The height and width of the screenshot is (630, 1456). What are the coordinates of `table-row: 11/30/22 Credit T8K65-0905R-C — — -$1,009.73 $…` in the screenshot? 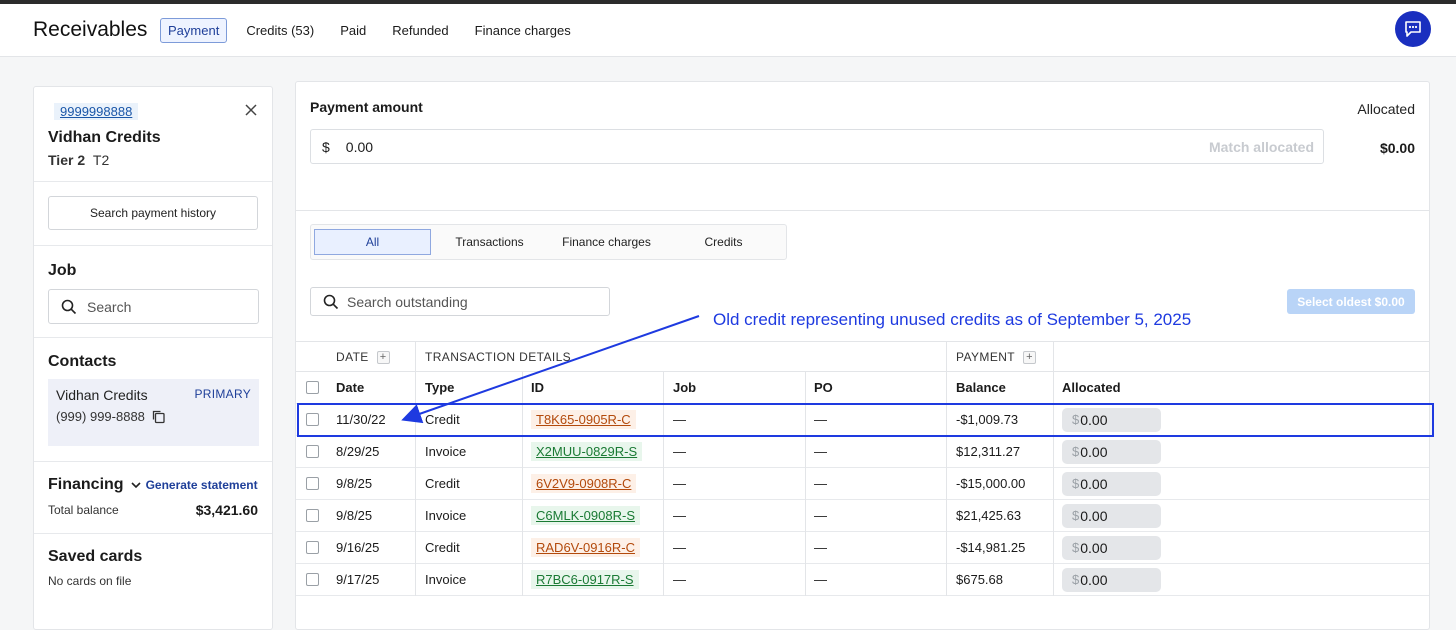 It's located at (862, 420).